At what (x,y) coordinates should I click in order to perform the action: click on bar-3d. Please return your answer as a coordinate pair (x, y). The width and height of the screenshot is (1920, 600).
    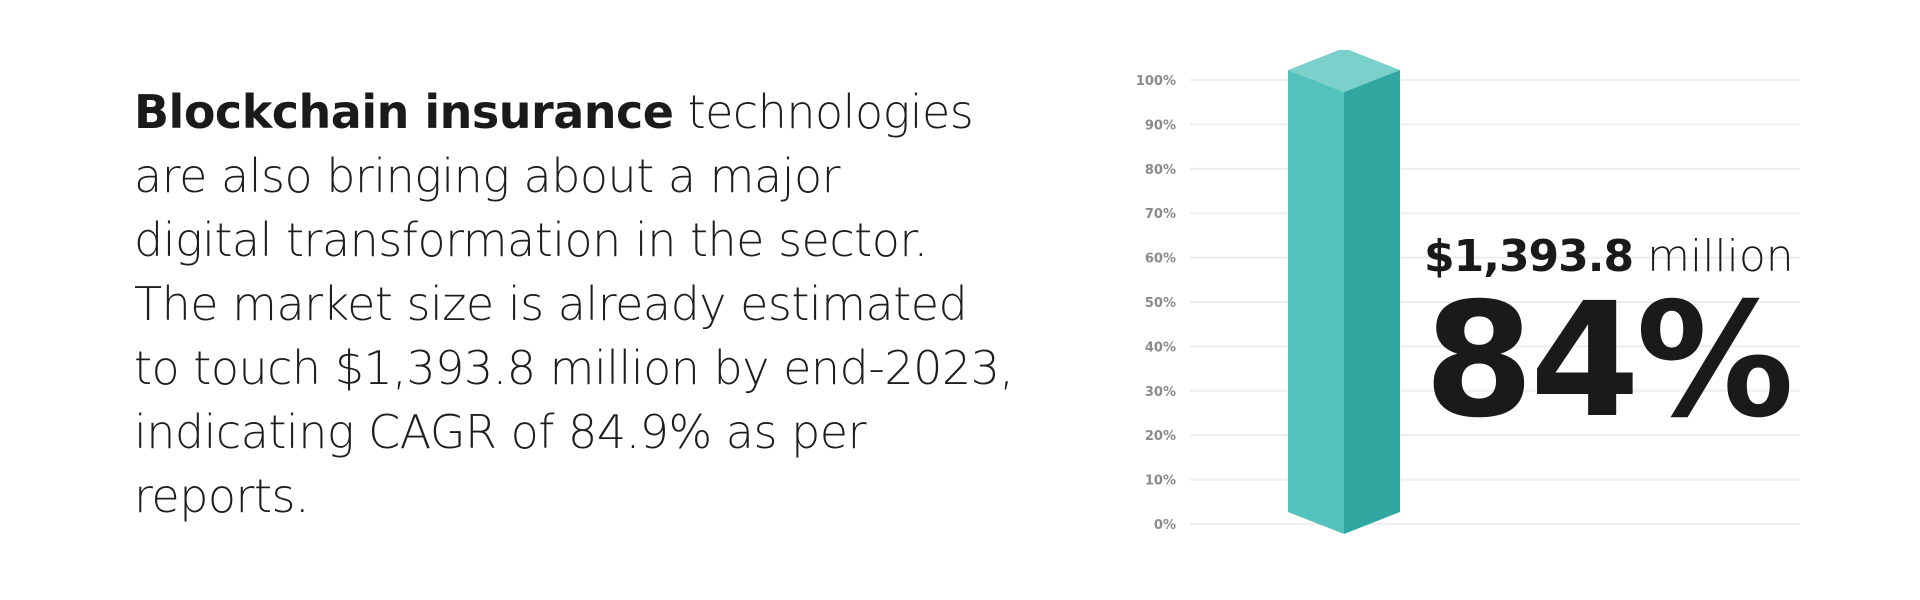
    Looking at the image, I should click on (1344, 292).